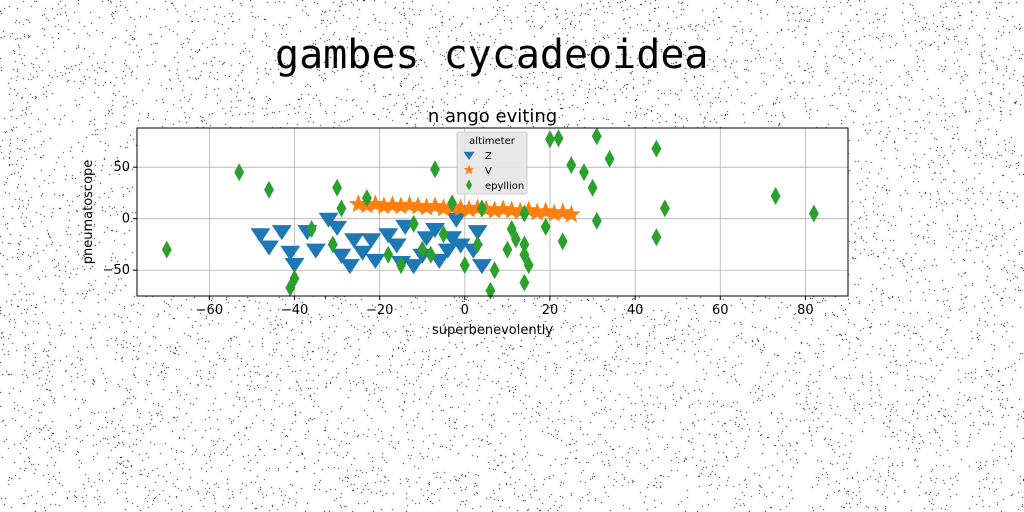 The width and height of the screenshot is (1024, 512). Describe the element at coordinates (635, 310) in the screenshot. I see `x-tick-label: 40` at that location.